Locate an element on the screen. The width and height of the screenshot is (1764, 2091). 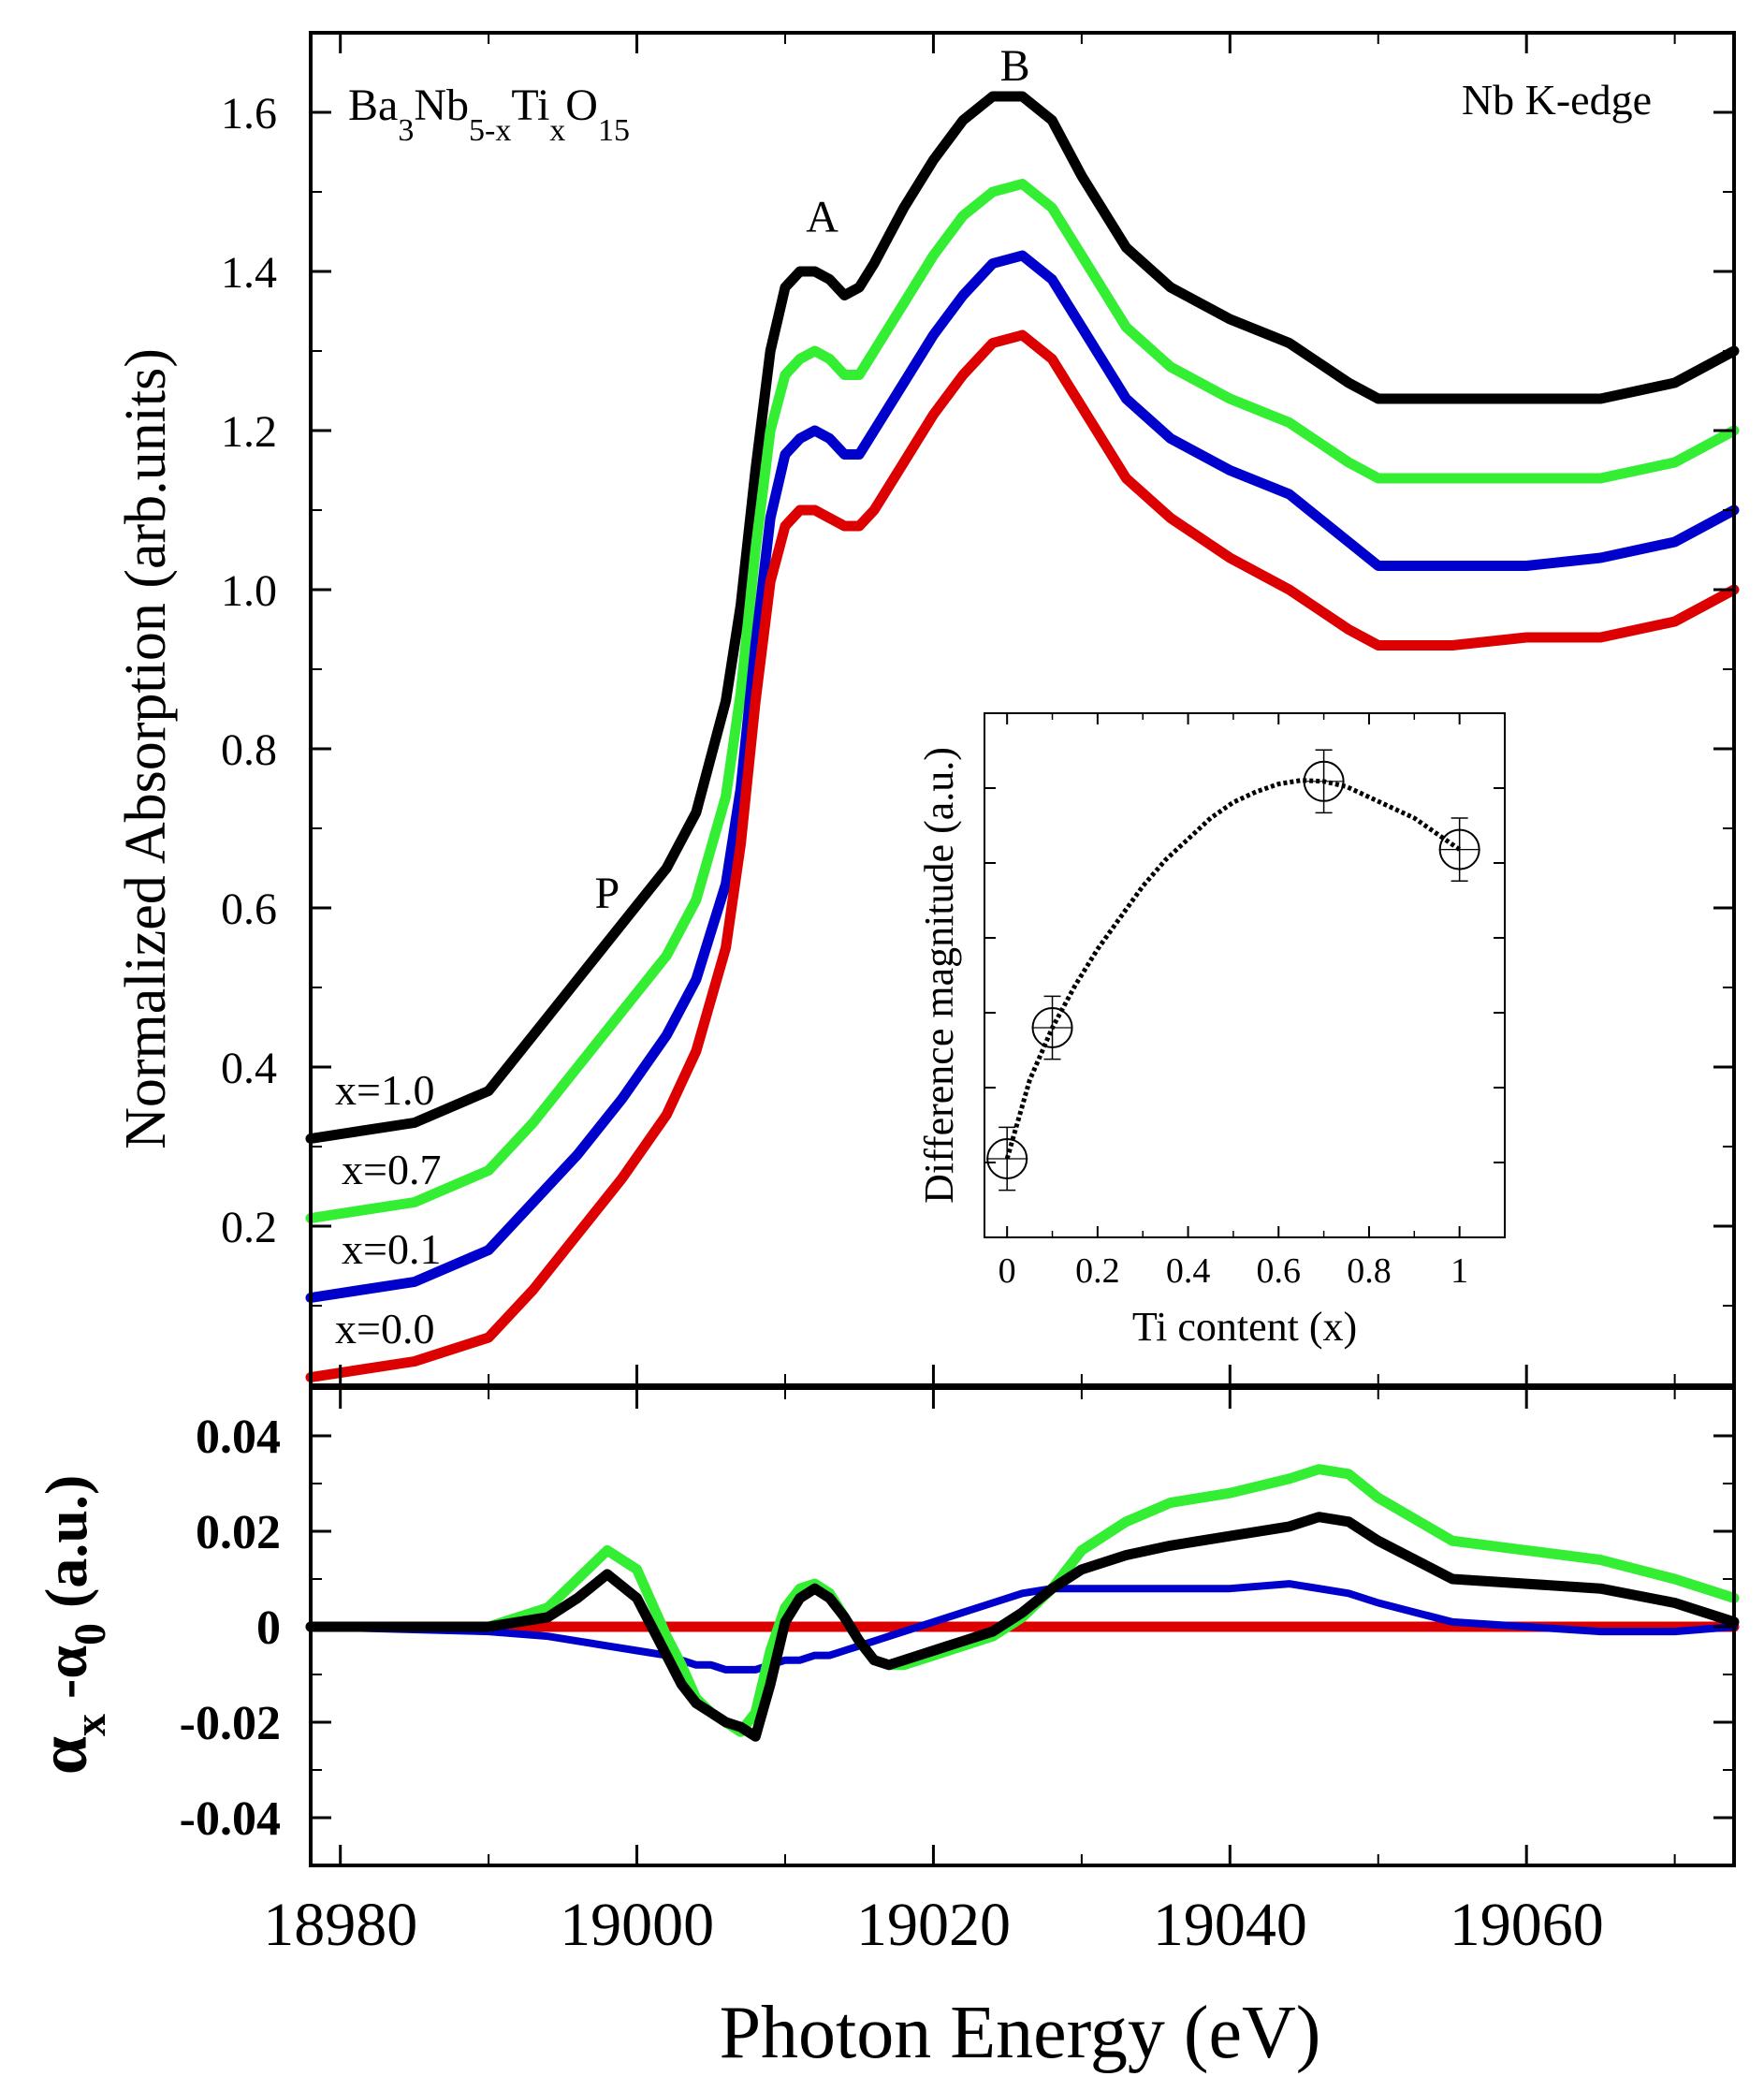
inset-xlabel: Ti content (x) is located at coordinates (1244, 1327).